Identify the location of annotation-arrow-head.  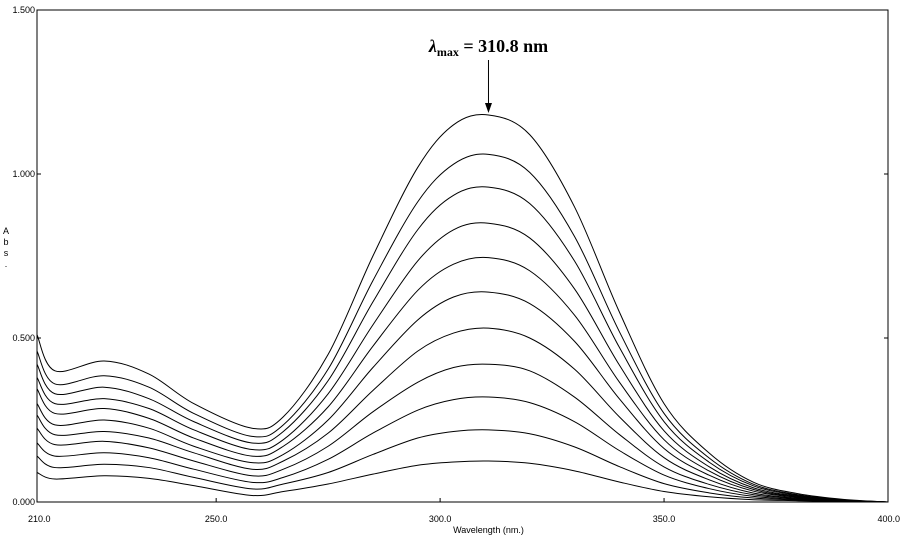
(488, 107).